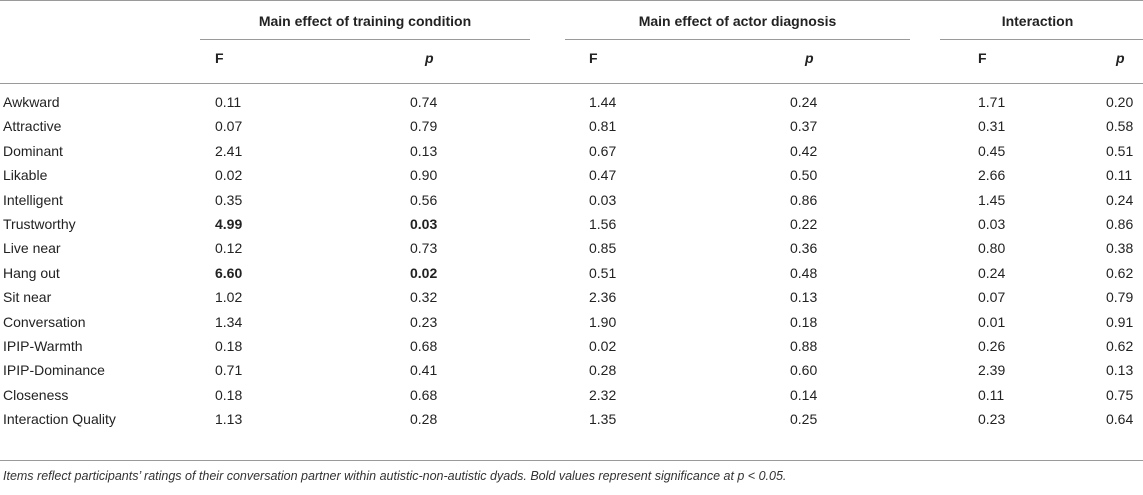 The height and width of the screenshot is (495, 1143). I want to click on cell-interaction-f: 2.39, so click(992, 370).